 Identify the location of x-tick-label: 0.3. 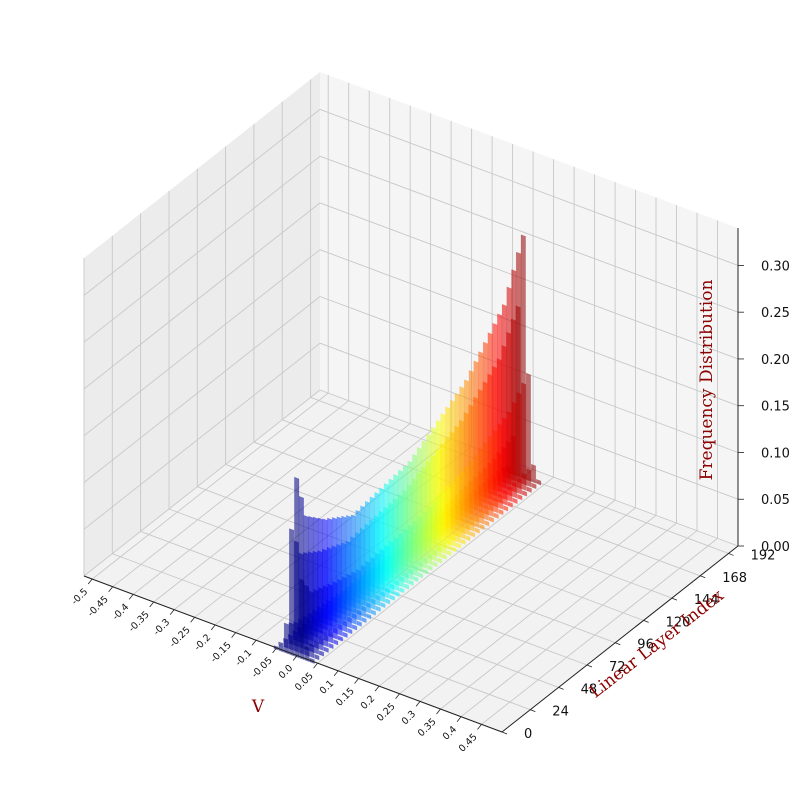
(409, 718).